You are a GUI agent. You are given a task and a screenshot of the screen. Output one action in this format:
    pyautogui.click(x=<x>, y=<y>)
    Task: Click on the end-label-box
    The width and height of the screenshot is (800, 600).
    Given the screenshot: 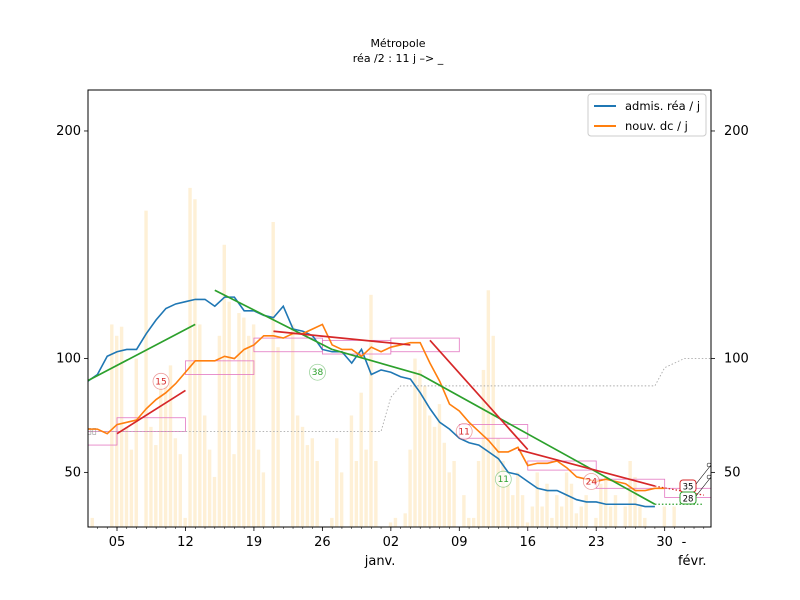 What is the action you would take?
    pyautogui.click(x=688, y=498)
    